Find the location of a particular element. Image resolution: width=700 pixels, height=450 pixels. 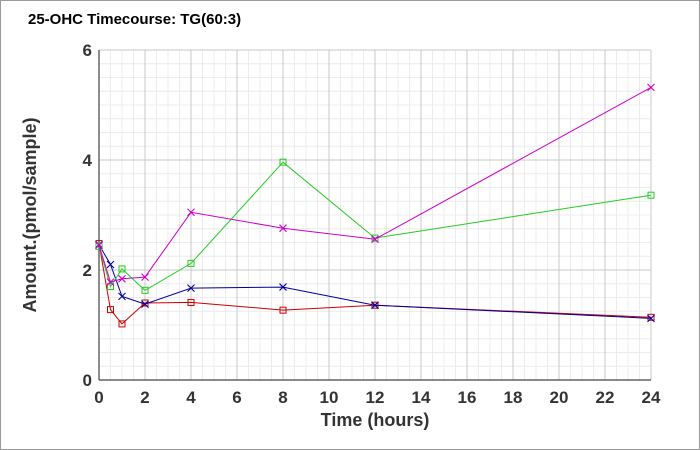

x-tick-label: 6 is located at coordinates (236, 397).